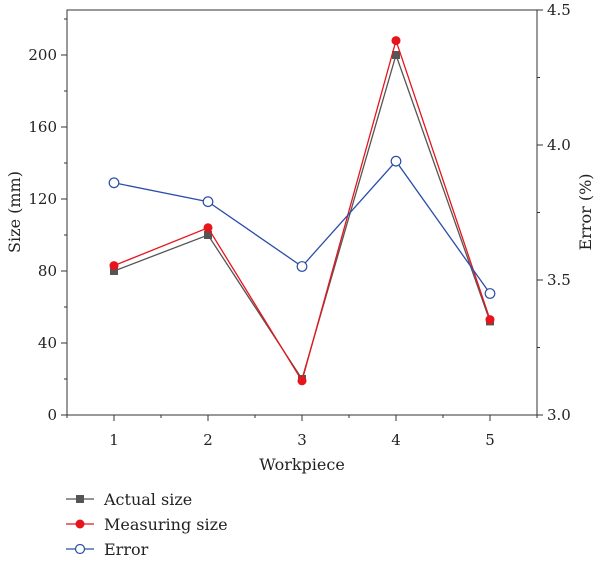  What do you see at coordinates (208, 440) in the screenshot?
I see `x-tick-label: 2` at bounding box center [208, 440].